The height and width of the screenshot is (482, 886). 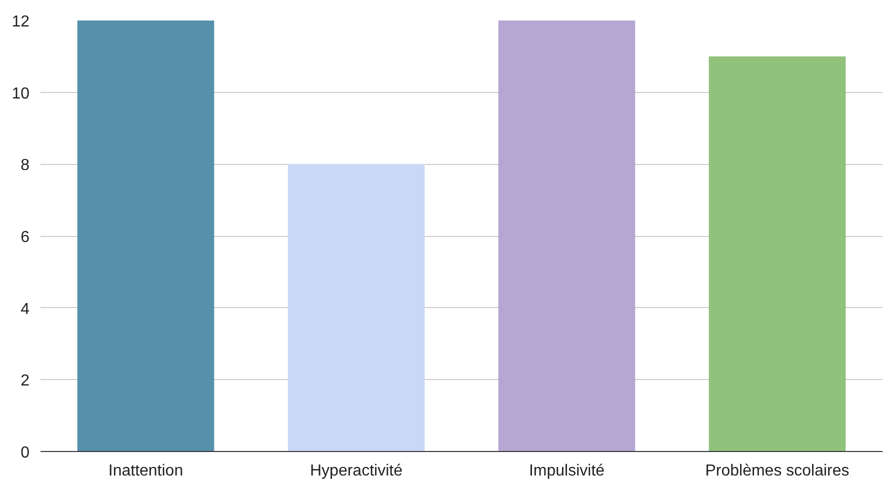 I want to click on y-tick-label: 0, so click(x=25, y=453).